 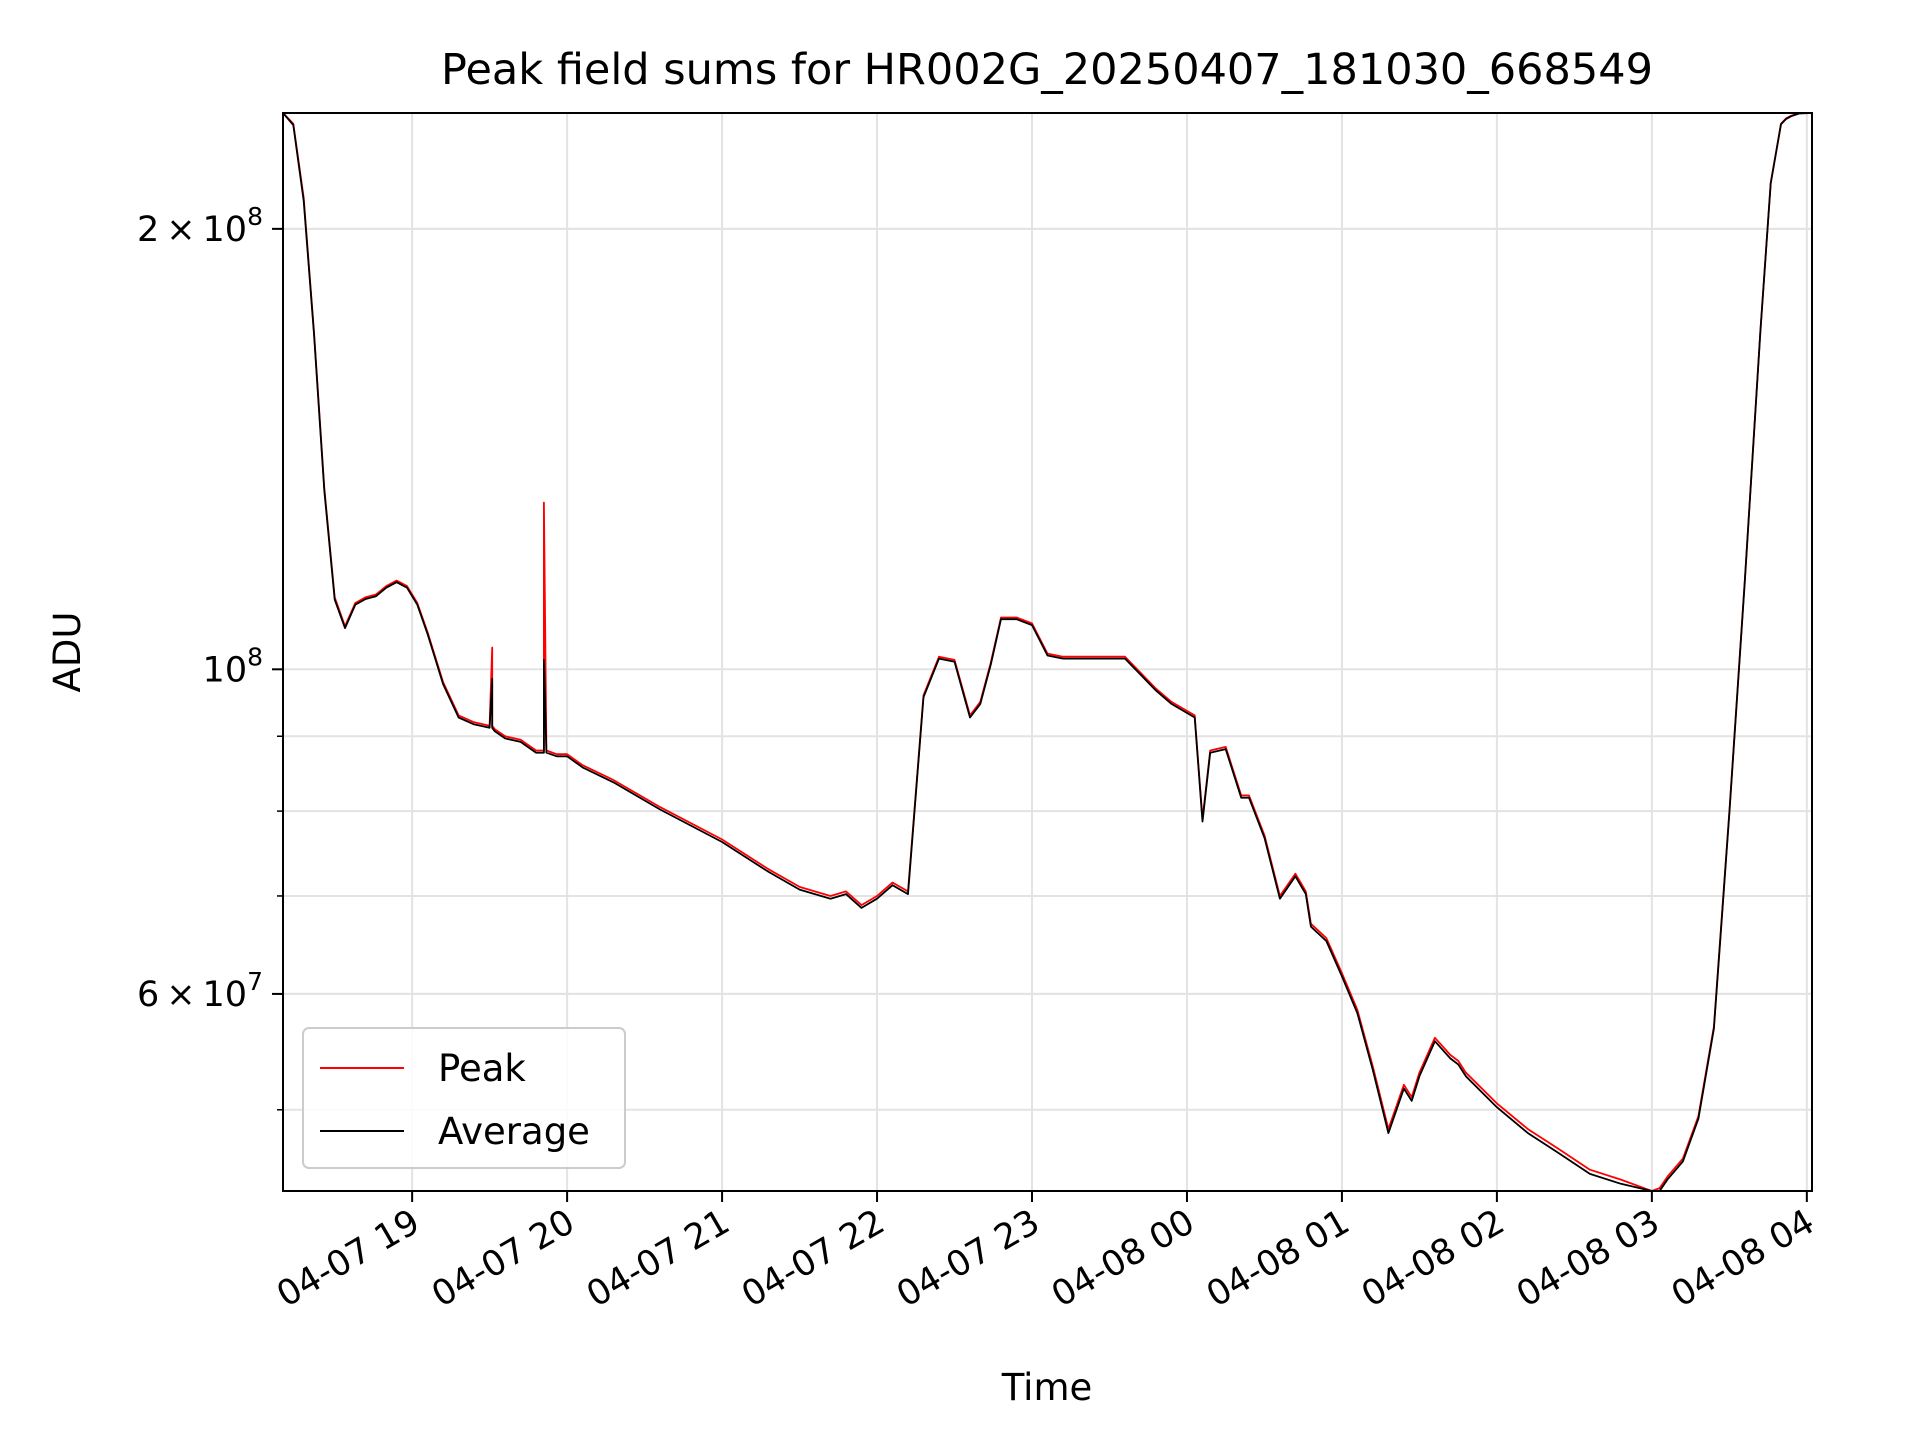 I want to click on y-tick-label: 108, so click(x=233, y=666).